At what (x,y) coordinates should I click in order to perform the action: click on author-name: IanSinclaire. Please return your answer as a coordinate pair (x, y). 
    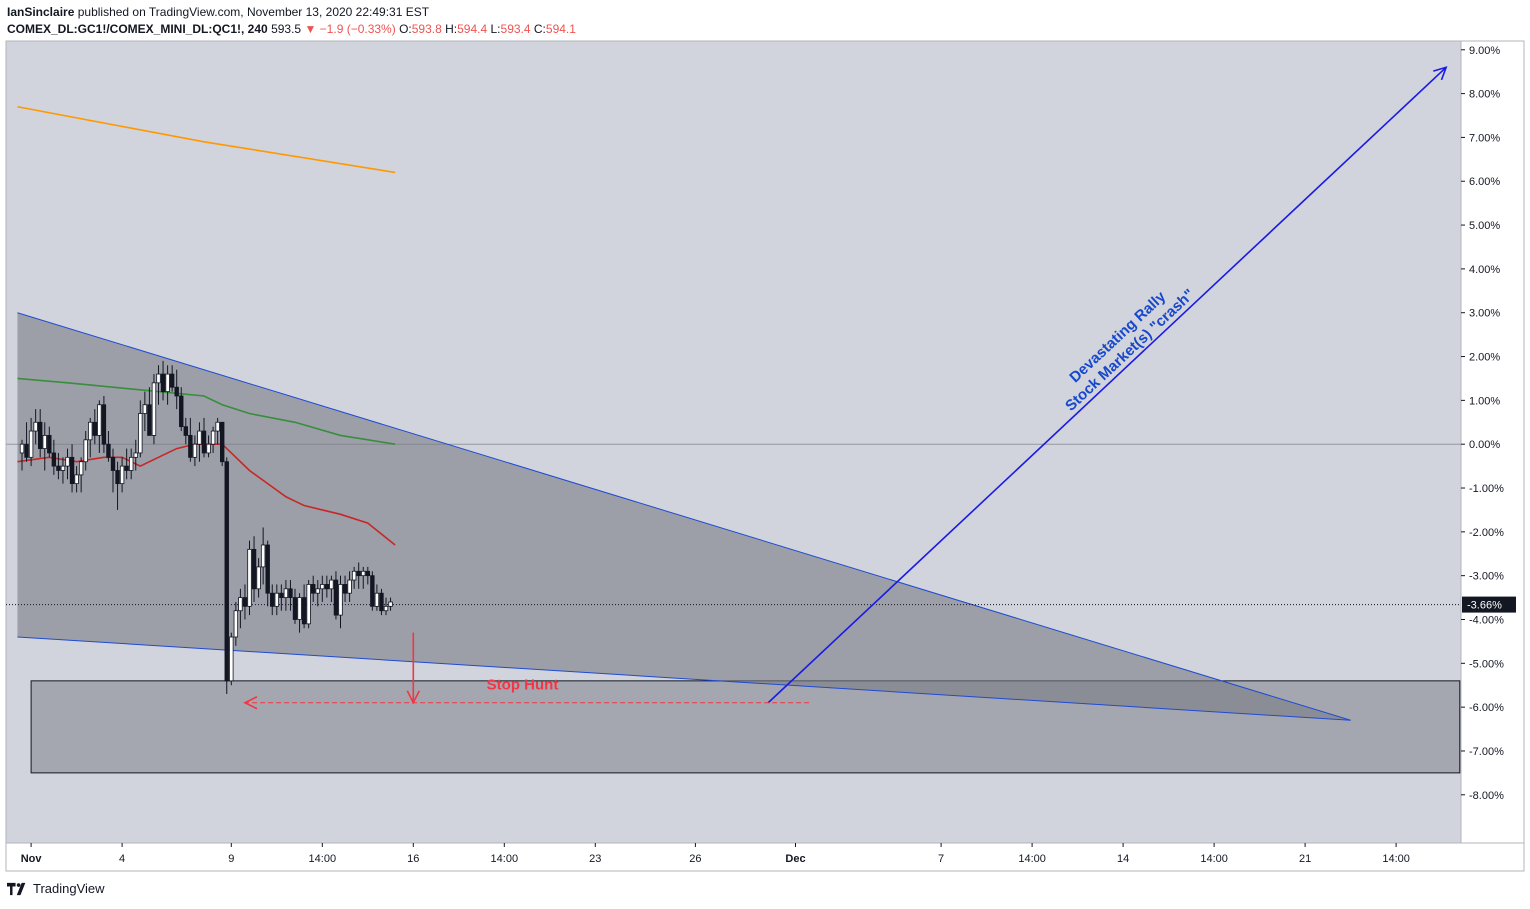
    Looking at the image, I should click on (41, 12).